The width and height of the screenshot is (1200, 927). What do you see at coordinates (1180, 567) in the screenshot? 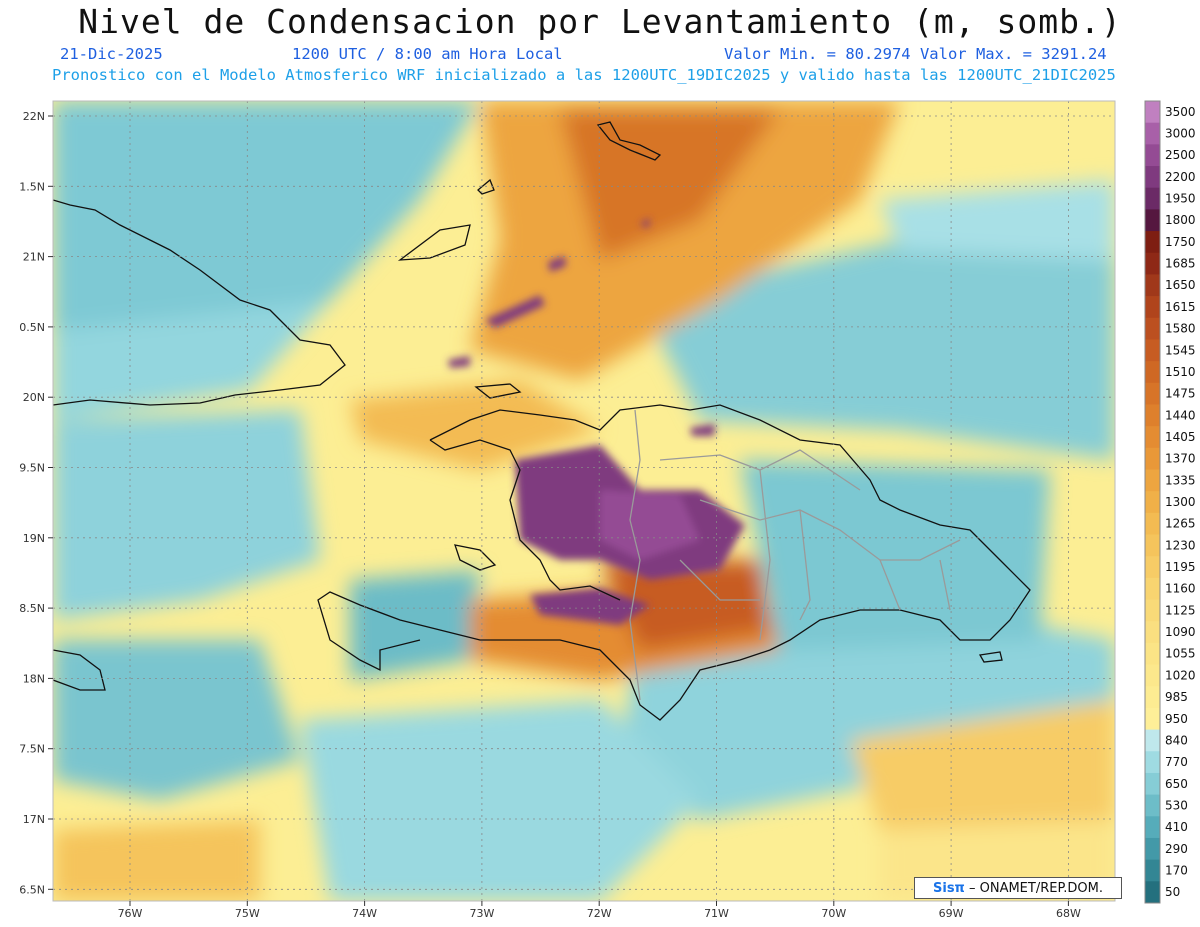
I see `legend-level-label: 1195` at bounding box center [1180, 567].